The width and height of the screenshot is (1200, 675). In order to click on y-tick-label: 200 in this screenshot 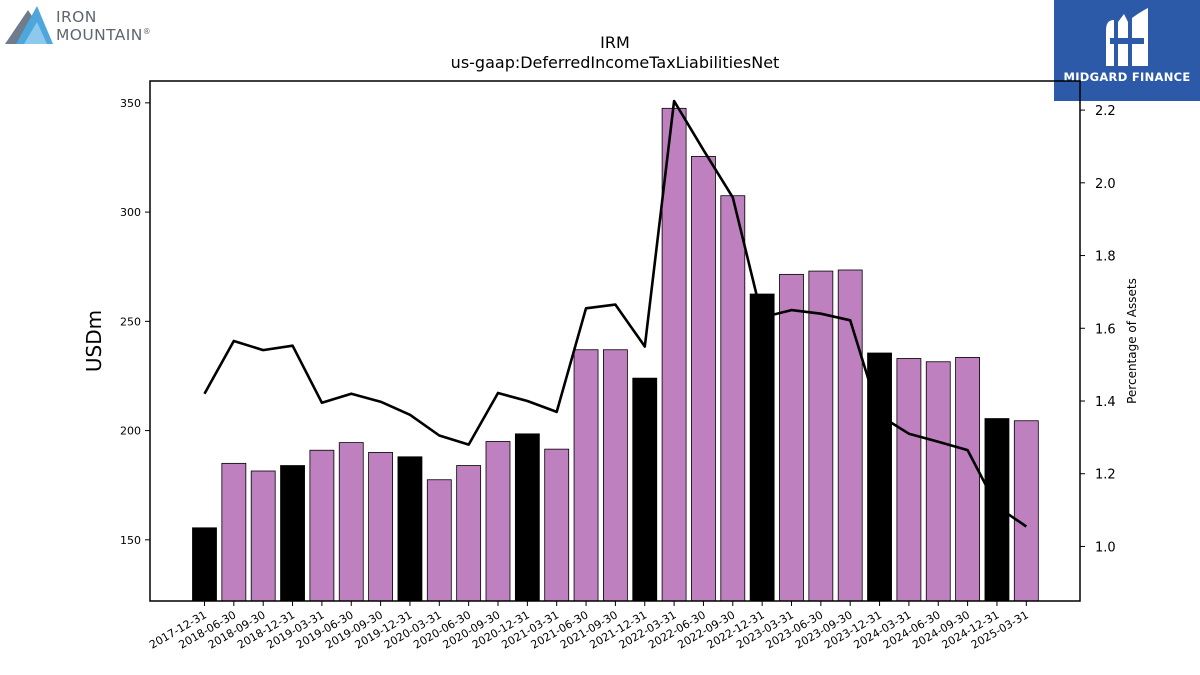, I will do `click(130, 431)`.